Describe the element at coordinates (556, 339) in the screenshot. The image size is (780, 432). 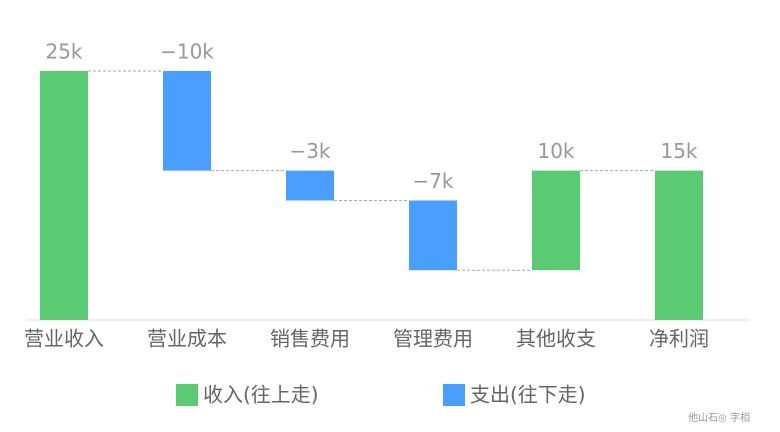
I see `x-tick-label: 其他收支` at that location.